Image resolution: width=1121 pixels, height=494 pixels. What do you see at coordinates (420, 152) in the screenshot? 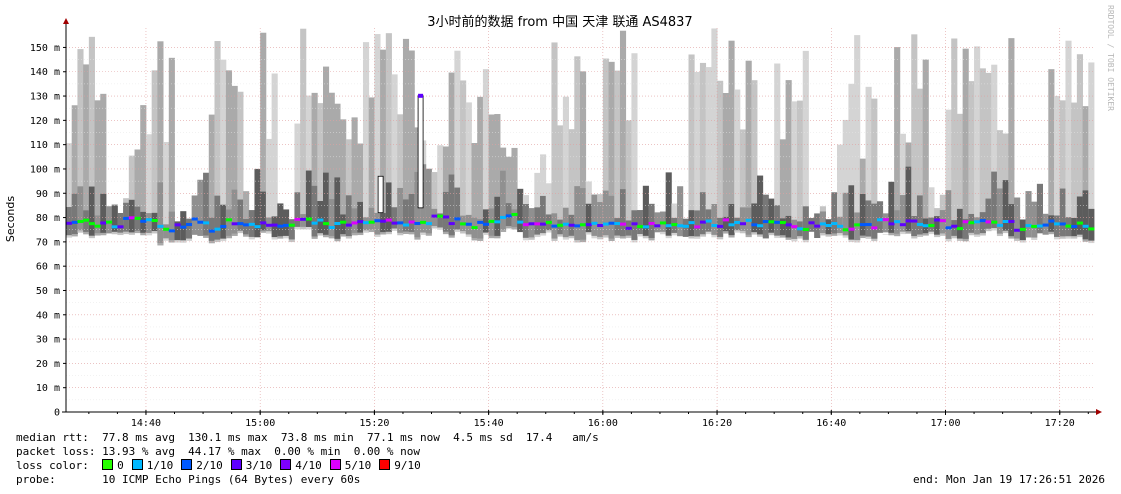
I see `max-rtt-spike` at bounding box center [420, 152].